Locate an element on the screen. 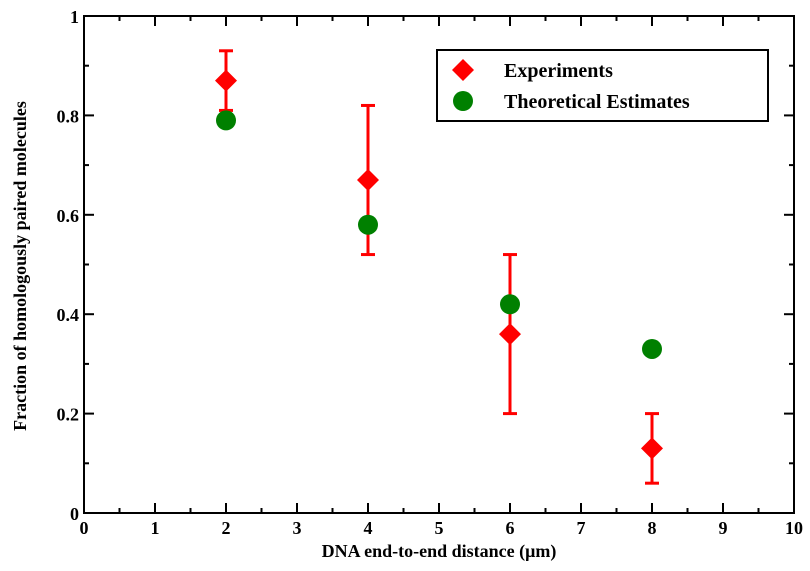 The height and width of the screenshot is (571, 810). x-axis-label: DNA end-to-end distance (μm) is located at coordinates (439, 551).